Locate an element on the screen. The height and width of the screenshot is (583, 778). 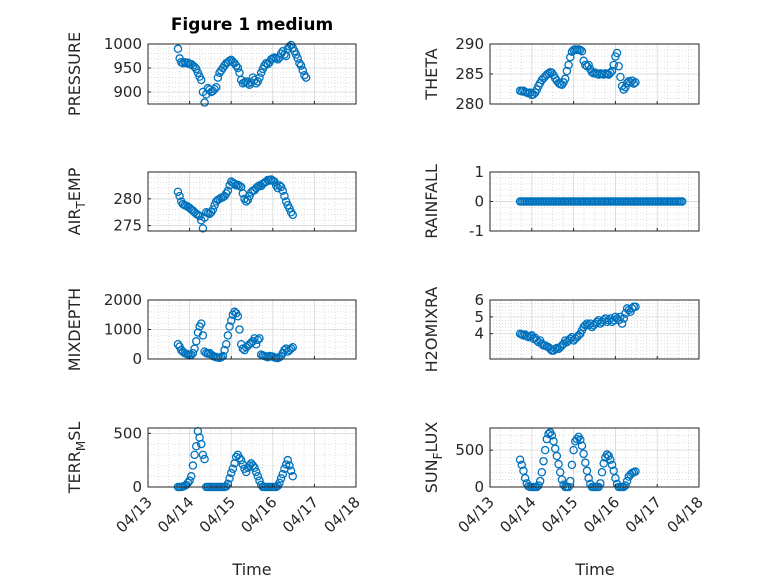
y-tick-label: 290 is located at coordinates (469, 44).